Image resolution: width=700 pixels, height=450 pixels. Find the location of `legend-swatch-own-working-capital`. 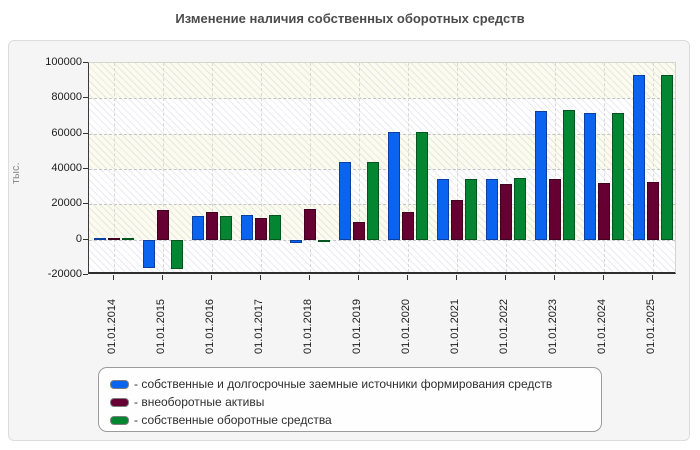

legend-swatch-own-working-capital is located at coordinates (119, 420).